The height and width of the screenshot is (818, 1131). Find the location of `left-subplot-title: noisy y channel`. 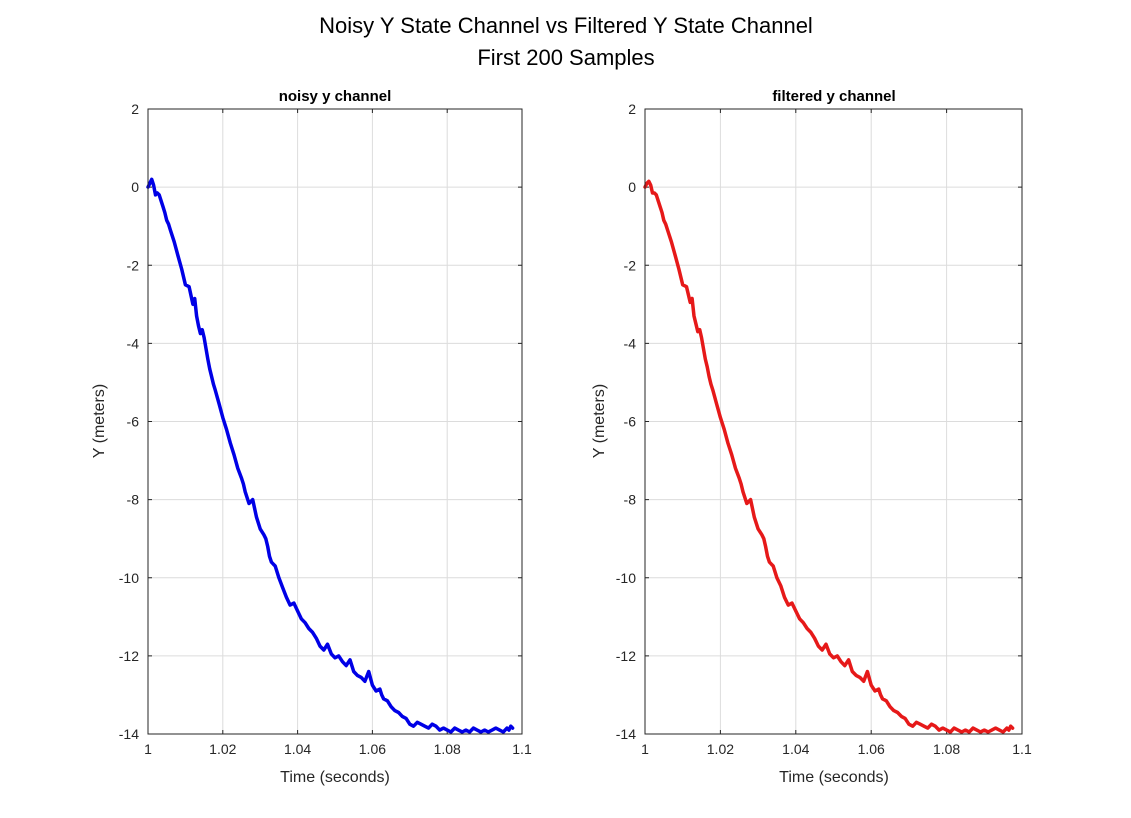

left-subplot-title: noisy y channel is located at coordinates (335, 96).